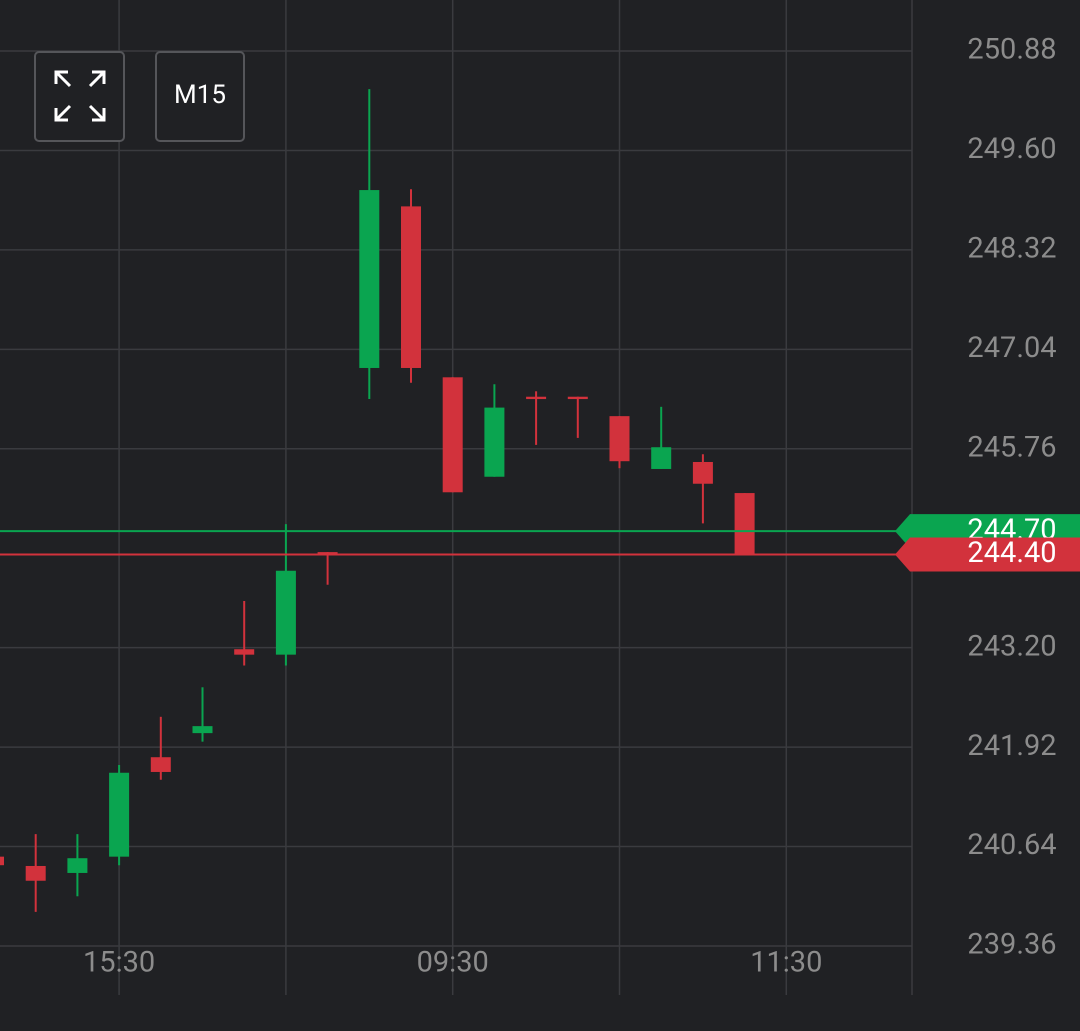 This screenshot has height=1031, width=1080. I want to click on y-tick-label: 245.76, so click(1011, 447).